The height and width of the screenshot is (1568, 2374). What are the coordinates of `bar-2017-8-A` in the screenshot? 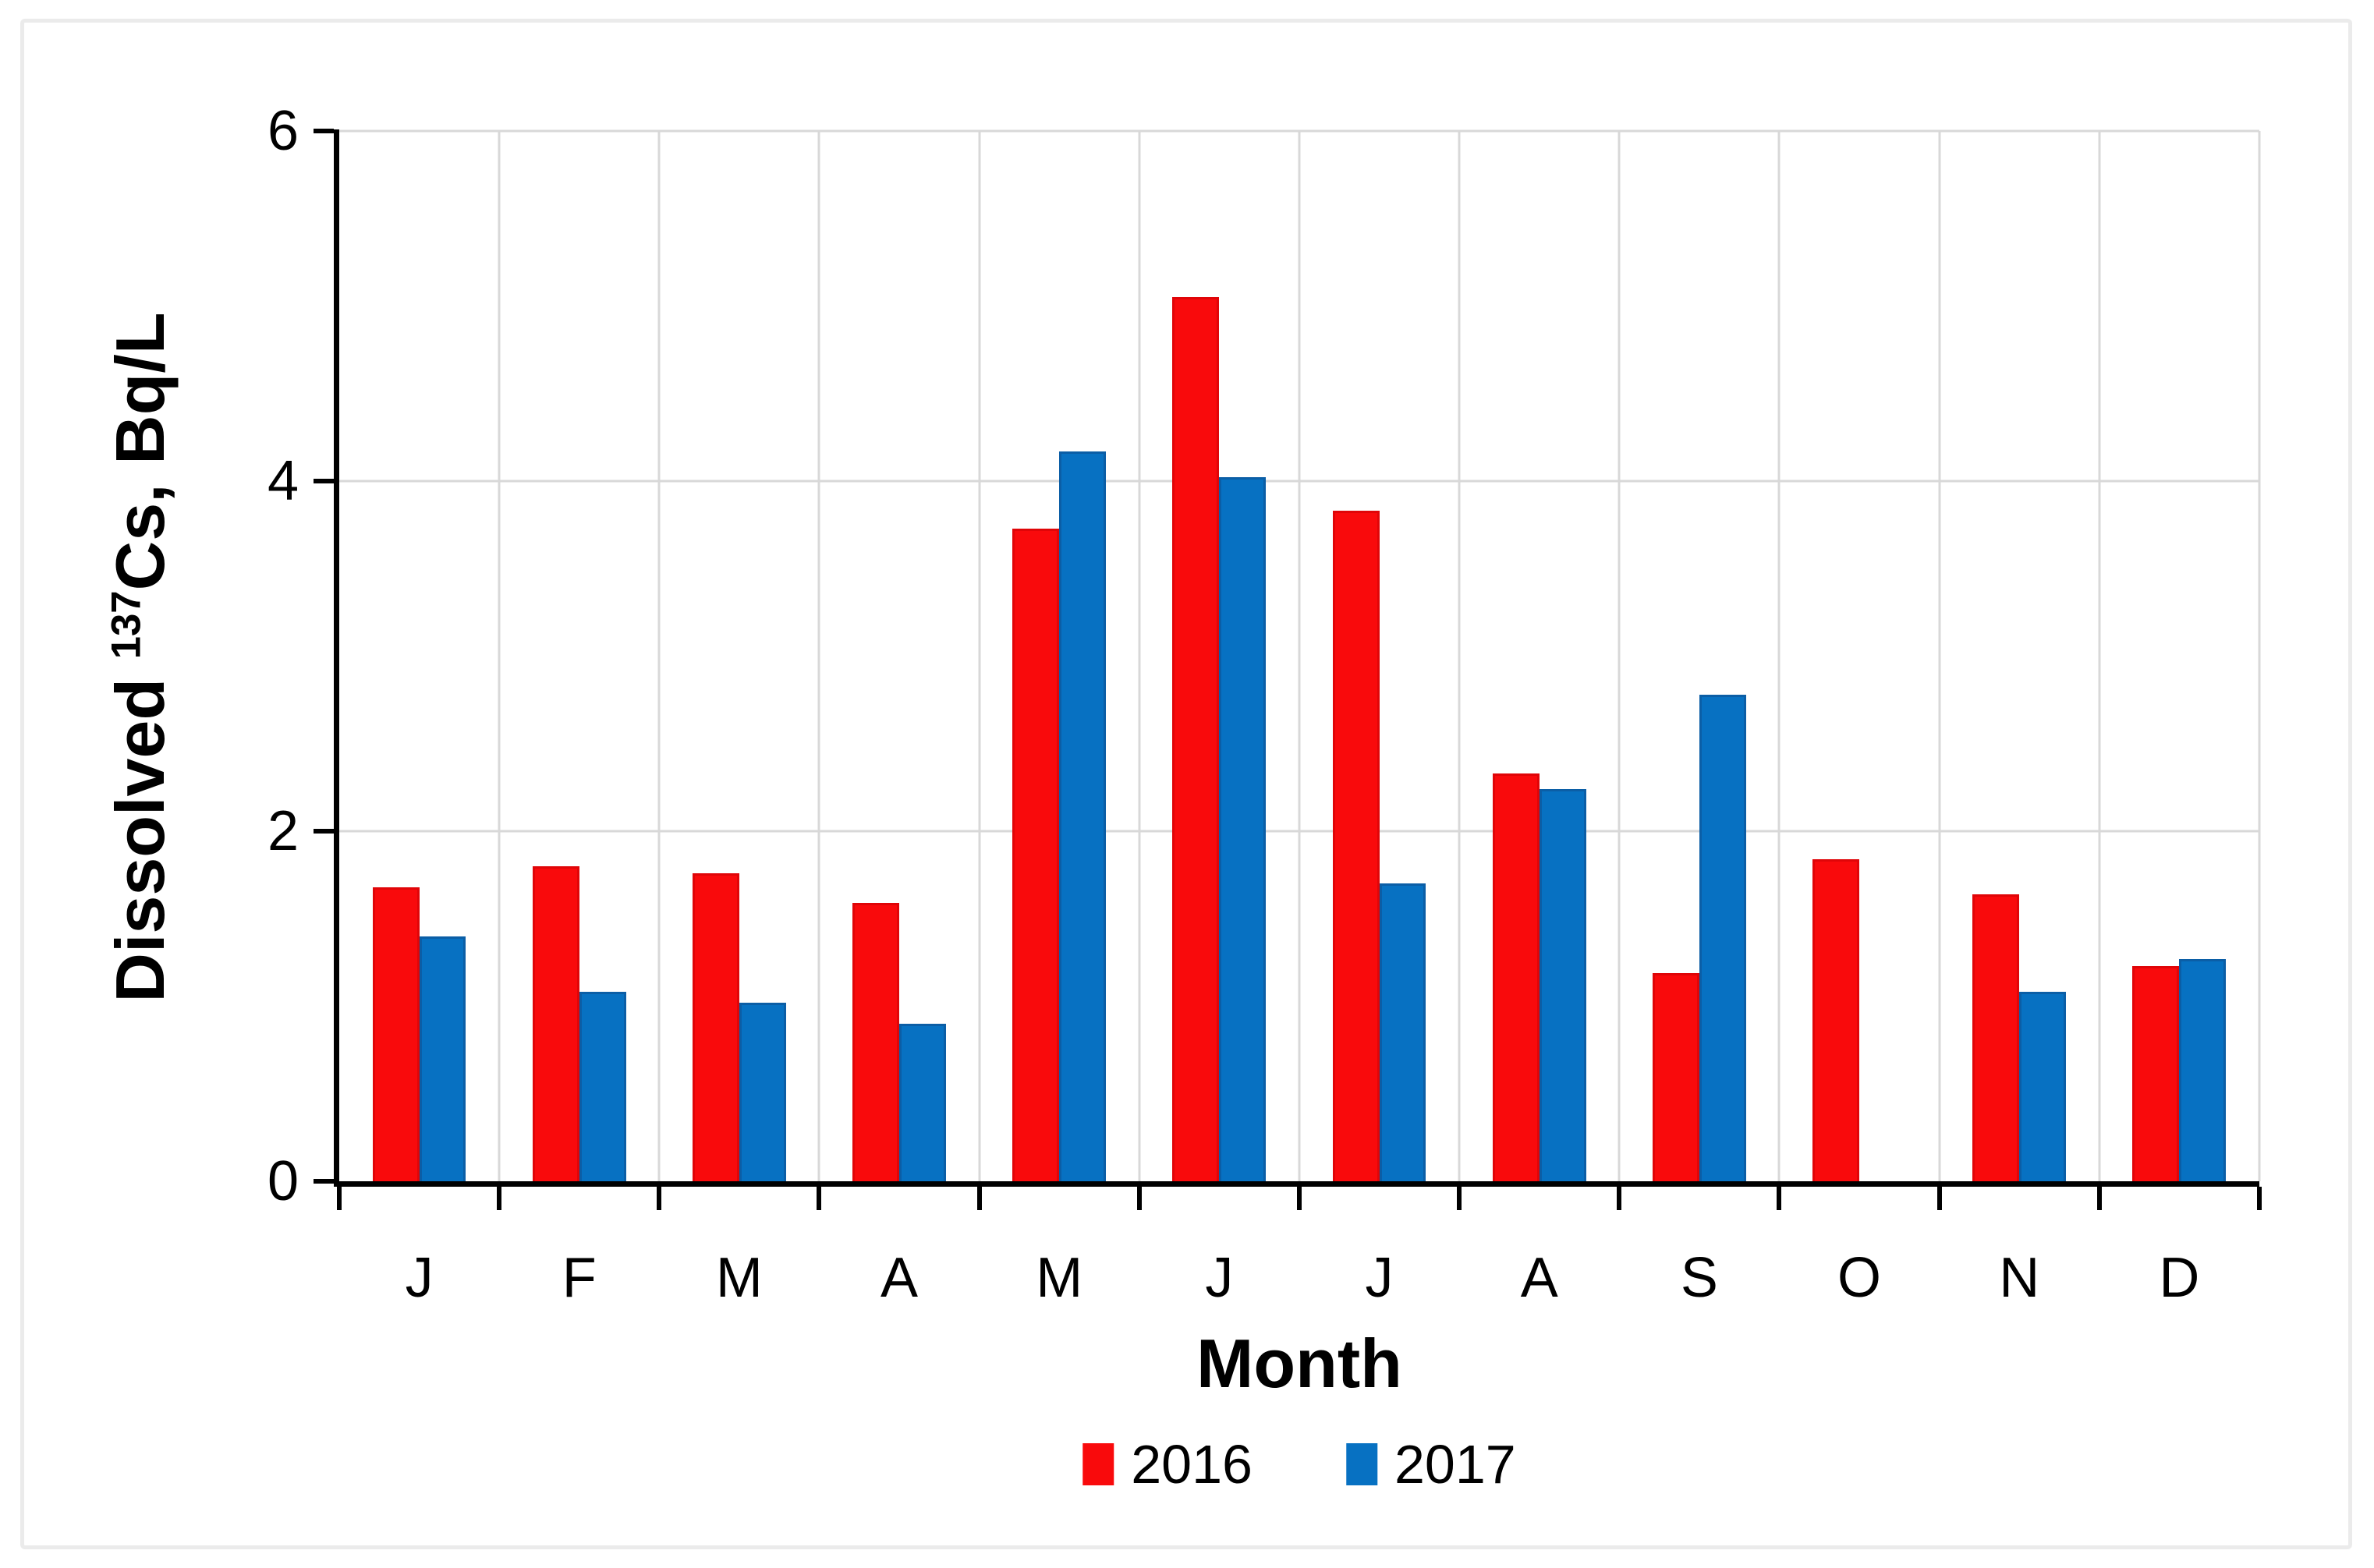 It's located at (1562, 985).